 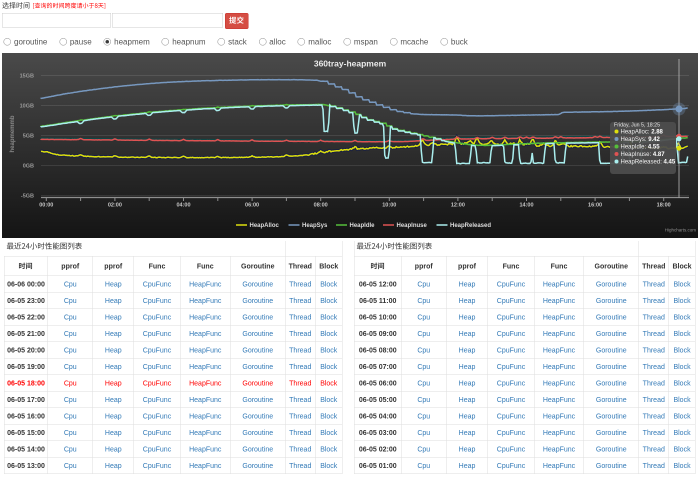 What do you see at coordinates (648, 163) in the screenshot?
I see `svg-text: HeapReleased: 4.45` at bounding box center [648, 163].